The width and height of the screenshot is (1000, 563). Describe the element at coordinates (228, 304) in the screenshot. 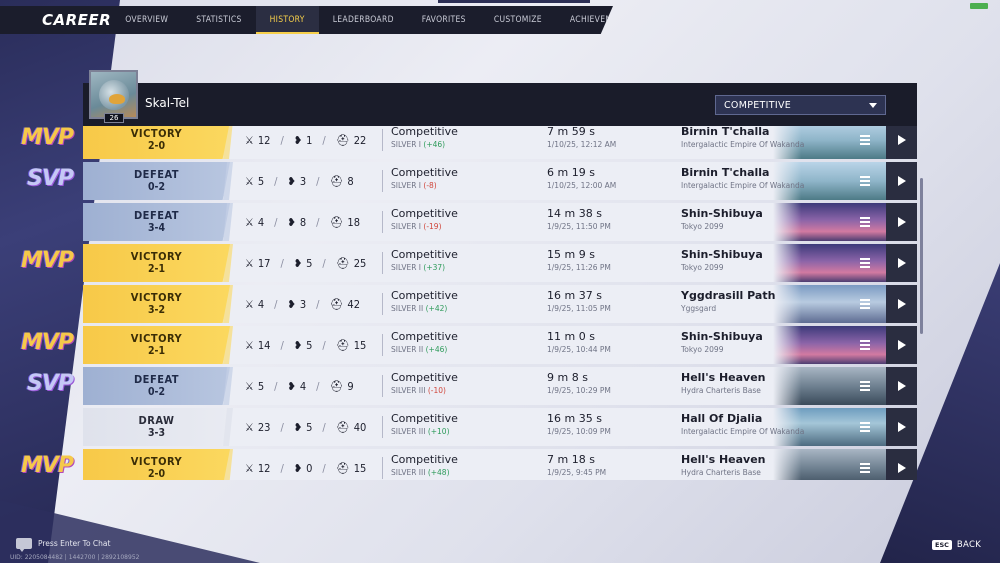

I see `result-stripe` at that location.